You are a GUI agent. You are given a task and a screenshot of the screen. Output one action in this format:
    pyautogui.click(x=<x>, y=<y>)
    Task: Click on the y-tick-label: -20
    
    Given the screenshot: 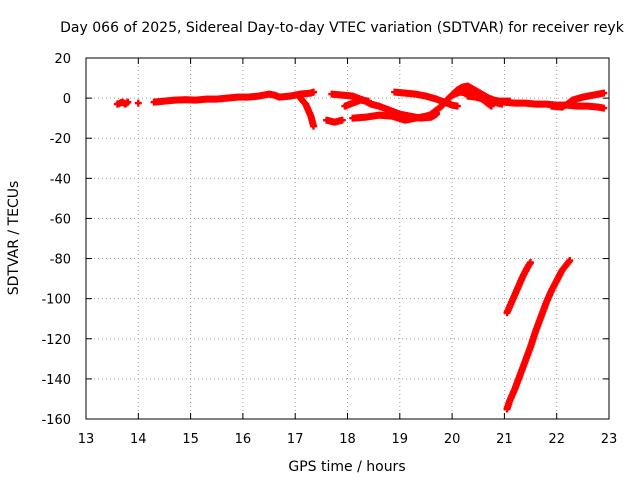 What is the action you would take?
    pyautogui.click(x=60, y=139)
    